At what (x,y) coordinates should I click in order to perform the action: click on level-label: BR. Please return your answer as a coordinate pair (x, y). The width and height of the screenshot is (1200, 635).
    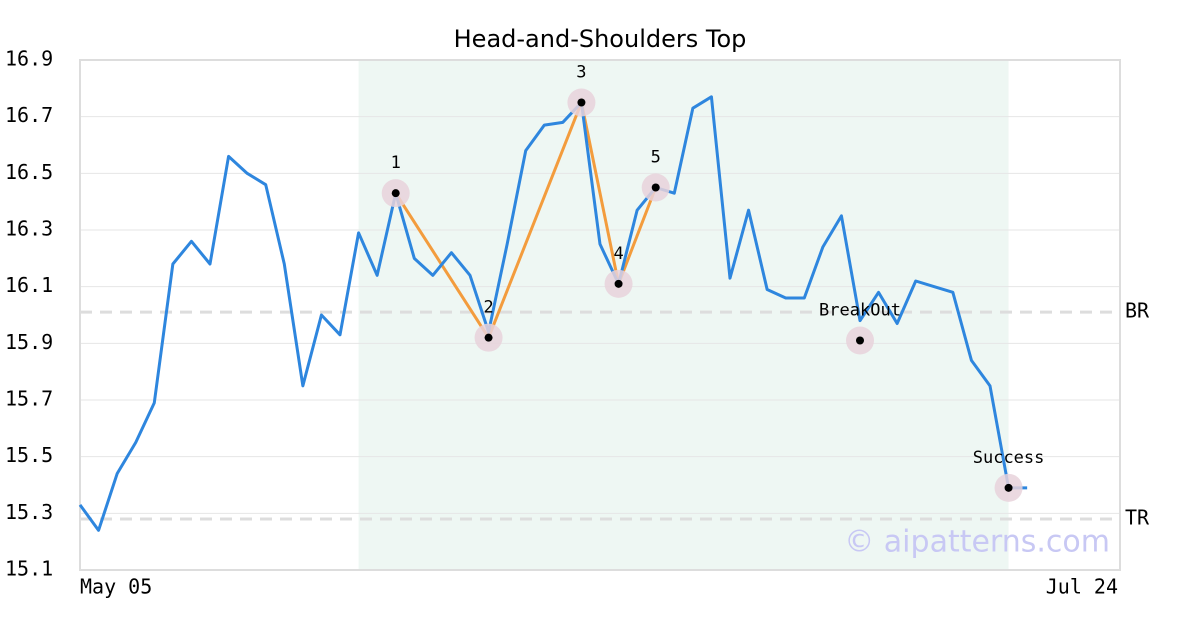
    Looking at the image, I should click on (1137, 311).